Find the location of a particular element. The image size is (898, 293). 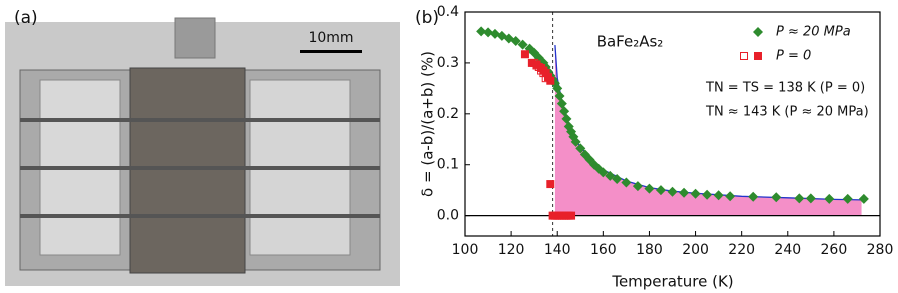

scale-bar-label: 10mm is located at coordinates (330, 38).